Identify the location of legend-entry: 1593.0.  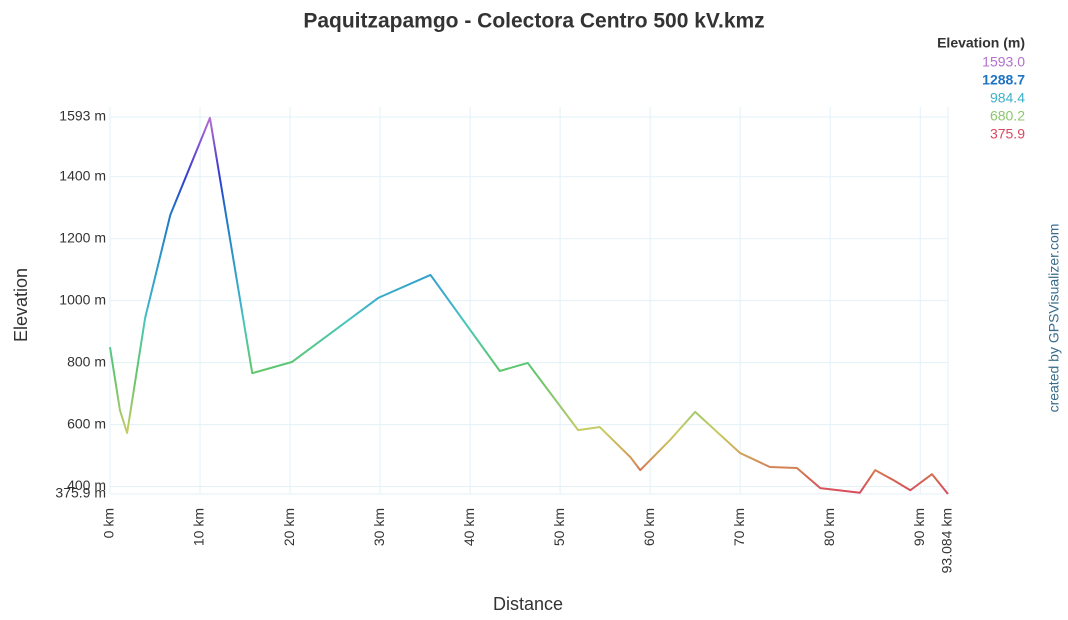
(1003, 62).